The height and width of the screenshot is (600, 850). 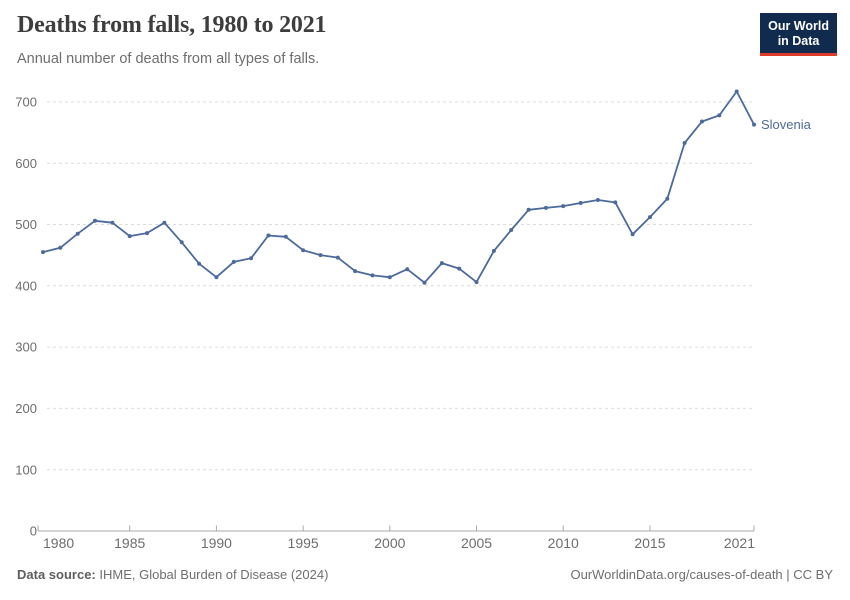 I want to click on x-tick-label: 1985, so click(x=129, y=543).